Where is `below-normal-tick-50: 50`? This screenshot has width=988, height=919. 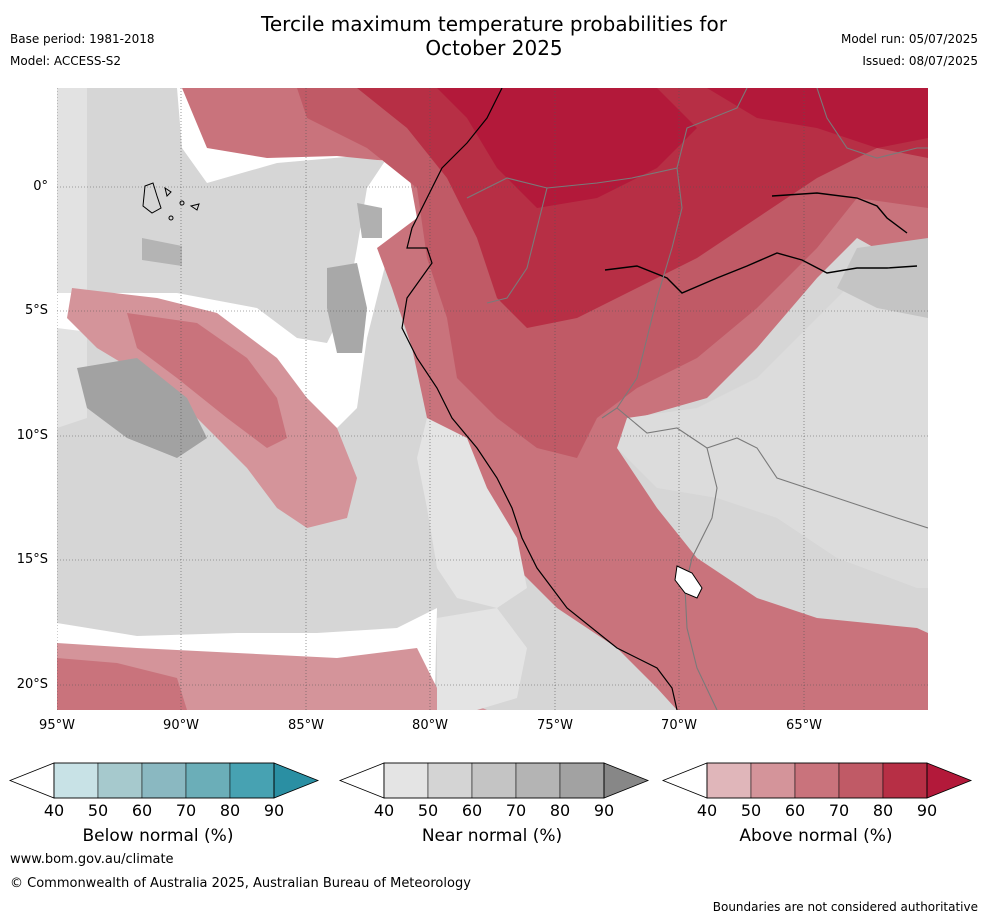 below-normal-tick-50: 50 is located at coordinates (98, 810).